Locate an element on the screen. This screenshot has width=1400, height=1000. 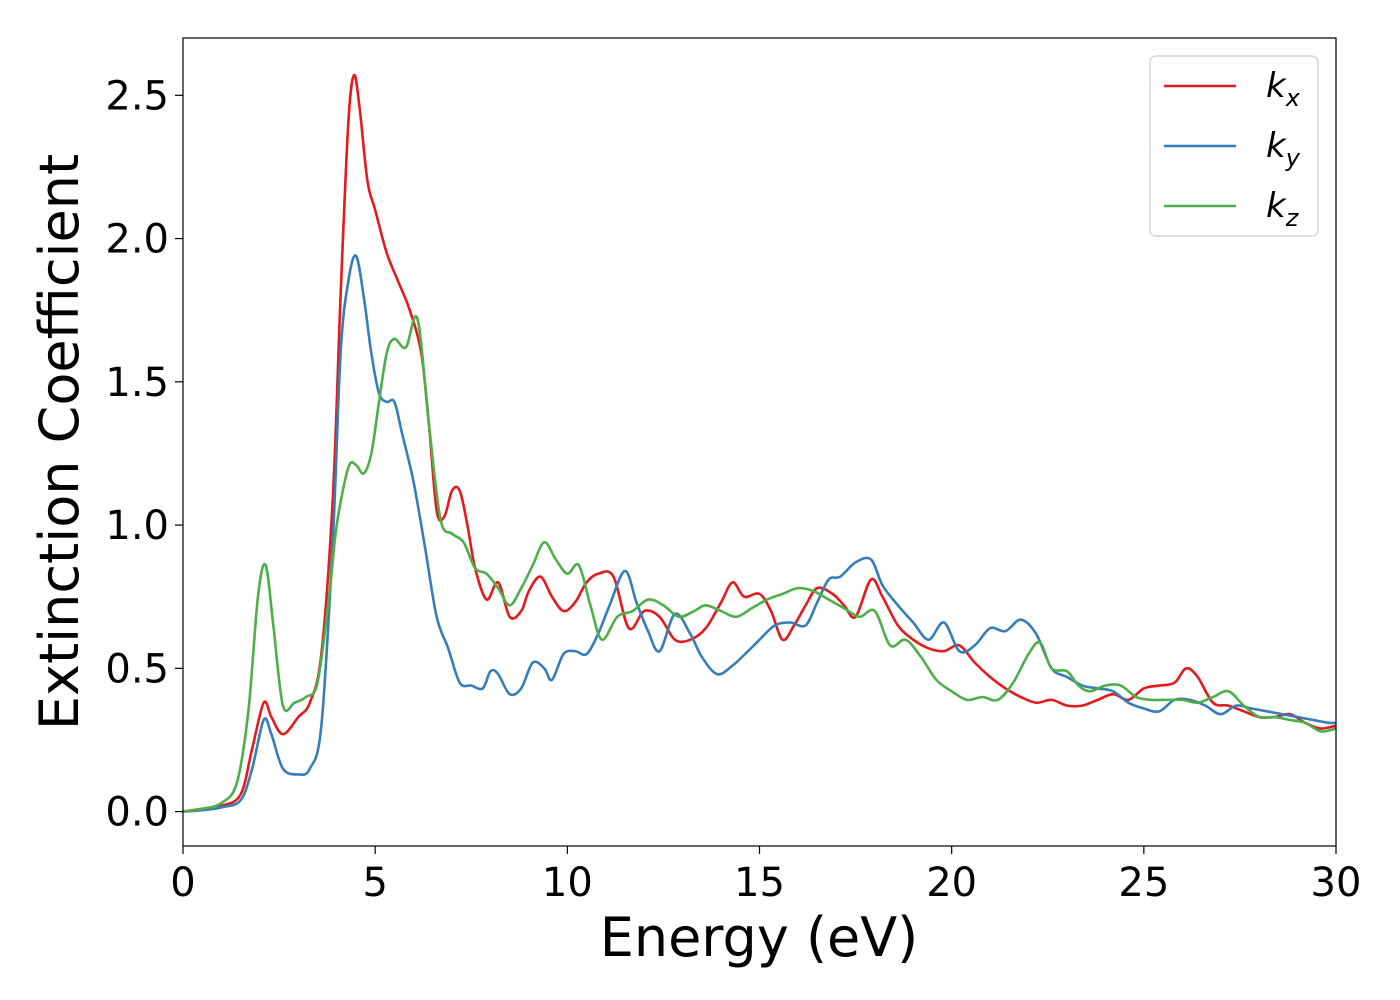
x-tick-label: 20 is located at coordinates (951, 883).